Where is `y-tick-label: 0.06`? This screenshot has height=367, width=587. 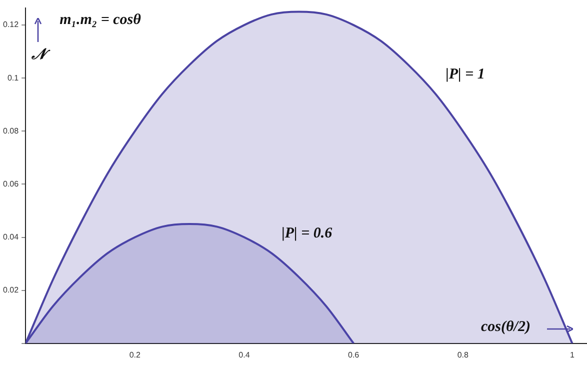
y-tick-label: 0.06 is located at coordinates (11, 183).